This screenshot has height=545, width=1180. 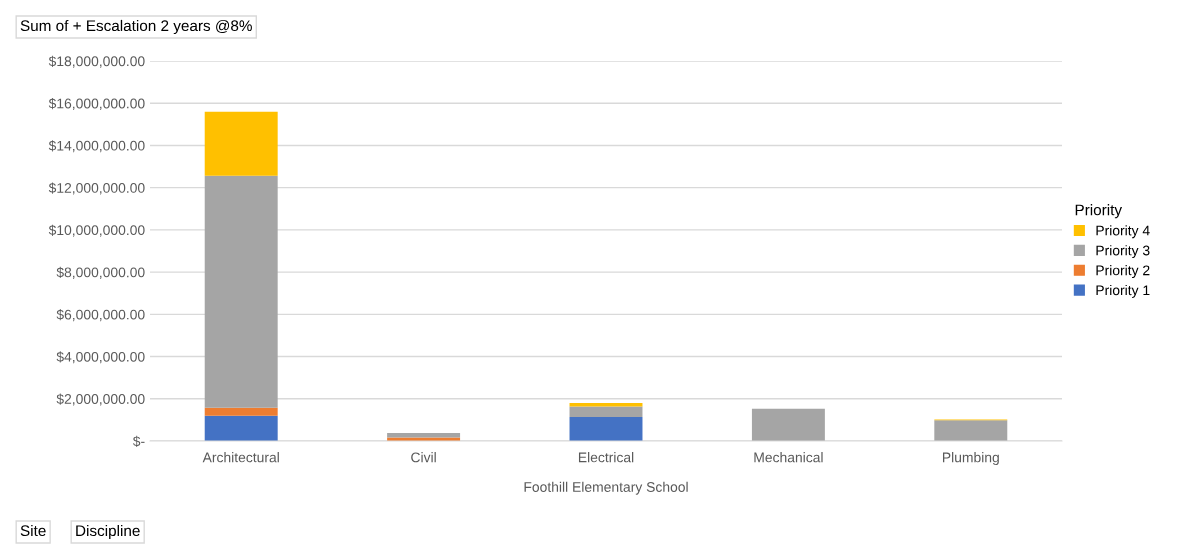 I want to click on y-tick-label: $16,000,000.00, so click(x=96, y=104).